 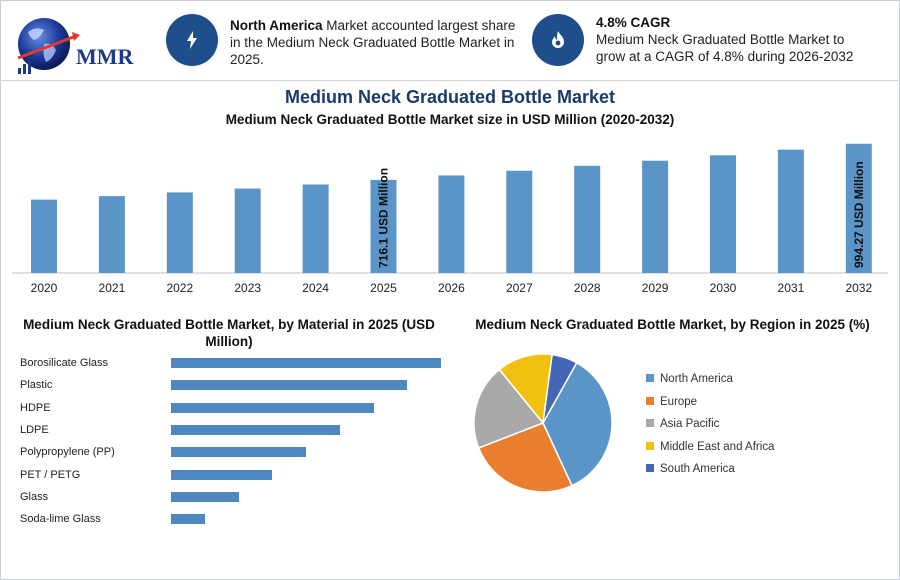 I want to click on bar-2023, so click(x=247, y=230).